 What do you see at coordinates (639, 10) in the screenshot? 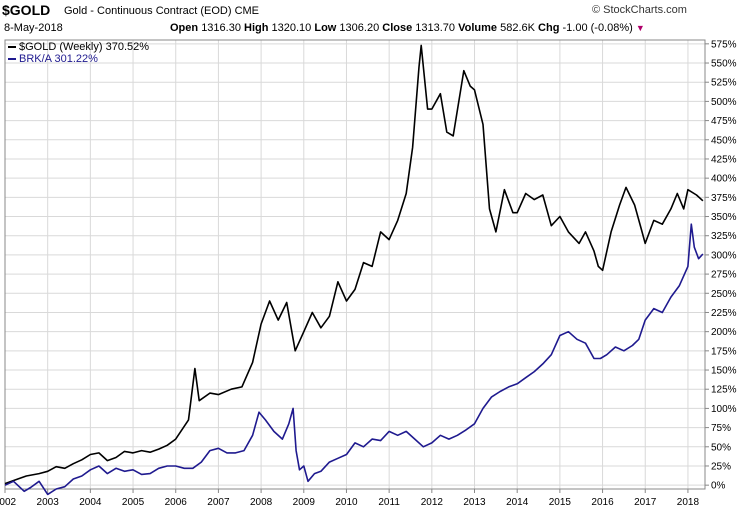
I see `brand-watermark: © StockCharts.com` at bounding box center [639, 10].